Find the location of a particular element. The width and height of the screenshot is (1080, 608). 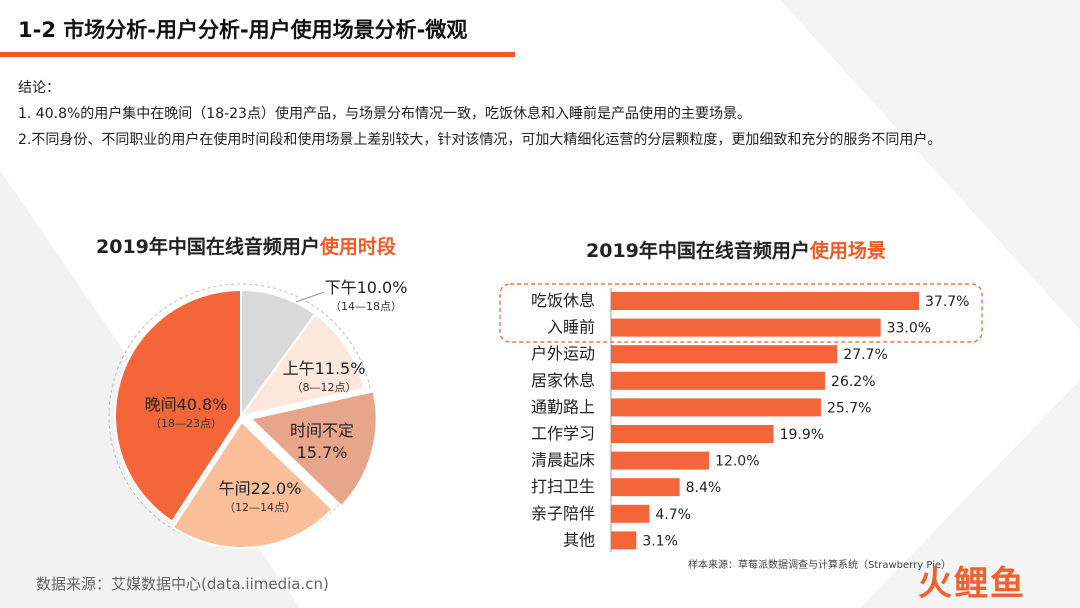

pie-slice-label: 午间22.0% is located at coordinates (260, 488).